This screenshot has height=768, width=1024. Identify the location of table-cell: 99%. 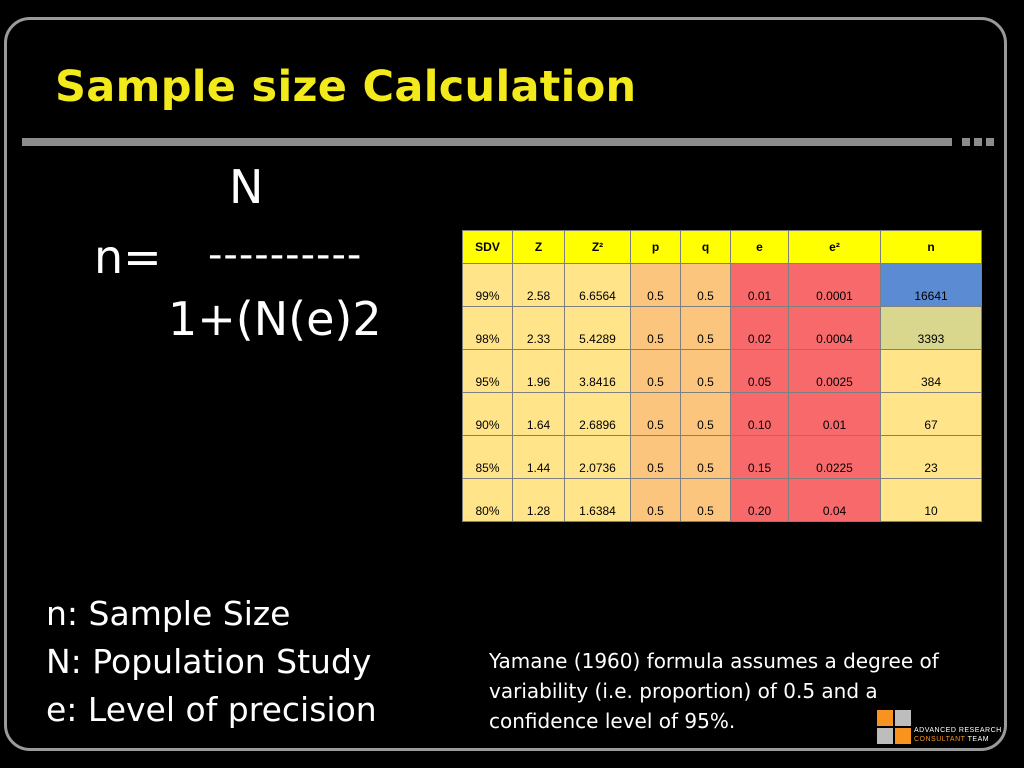
(487, 285).